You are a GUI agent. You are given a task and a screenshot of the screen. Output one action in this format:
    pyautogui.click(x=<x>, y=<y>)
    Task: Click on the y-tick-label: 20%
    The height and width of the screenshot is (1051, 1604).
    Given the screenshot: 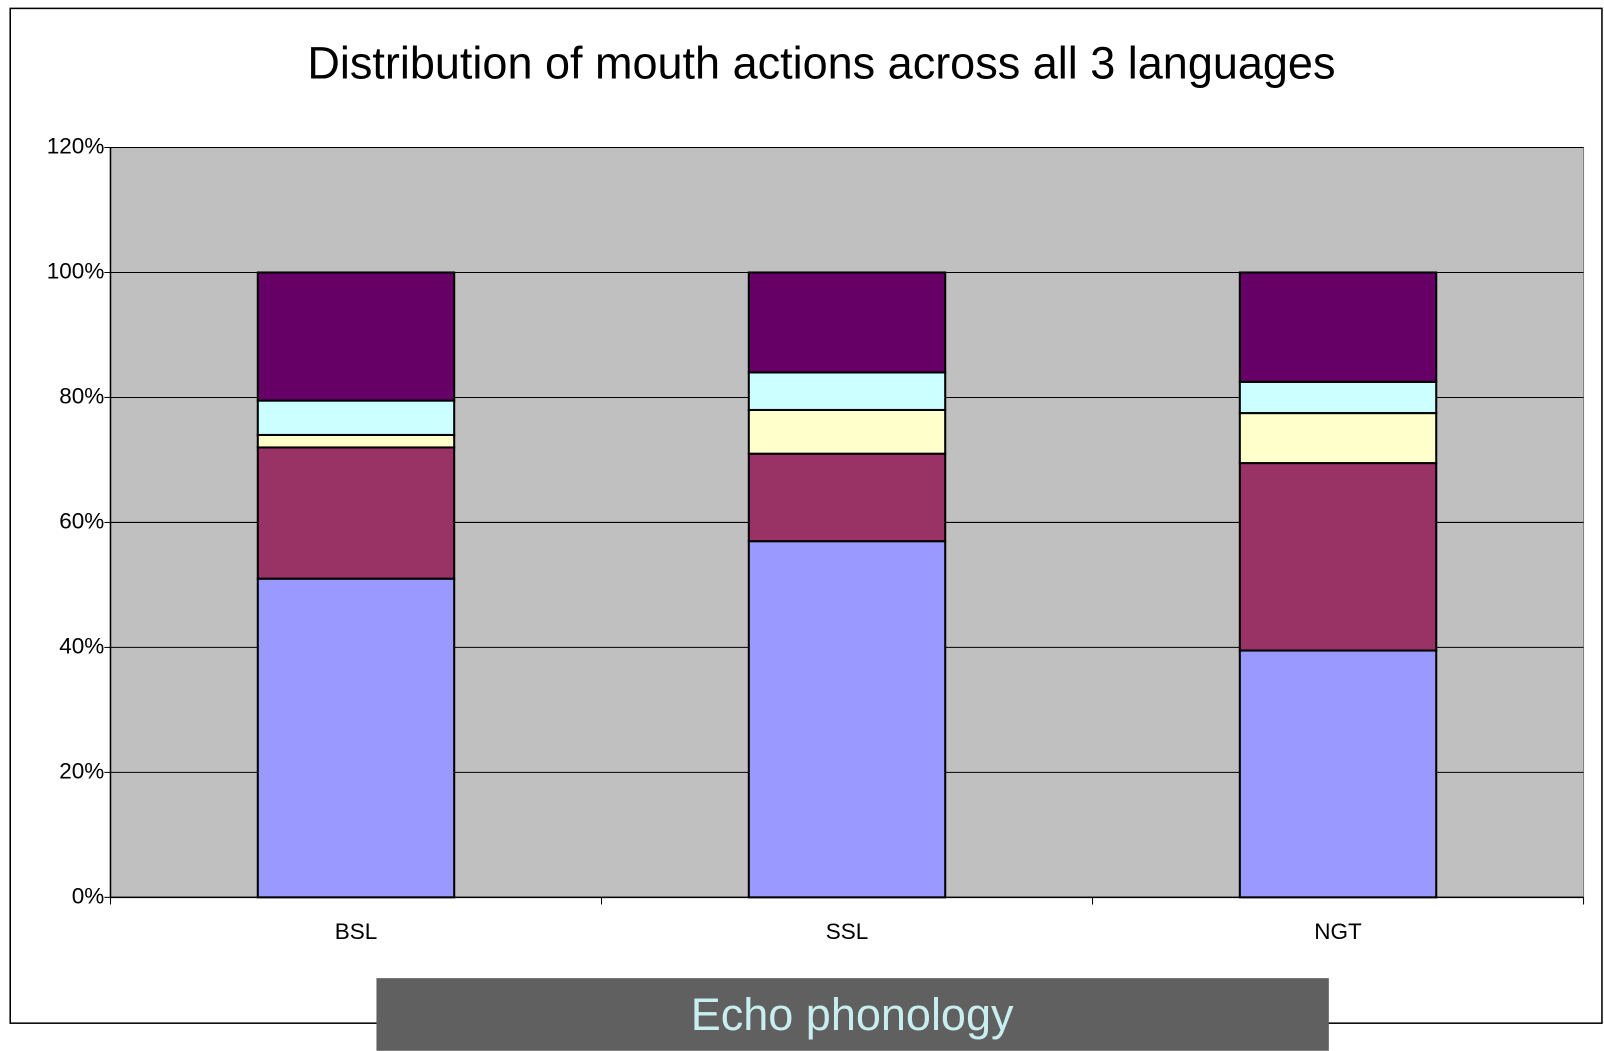 What is the action you would take?
    pyautogui.click(x=81, y=770)
    